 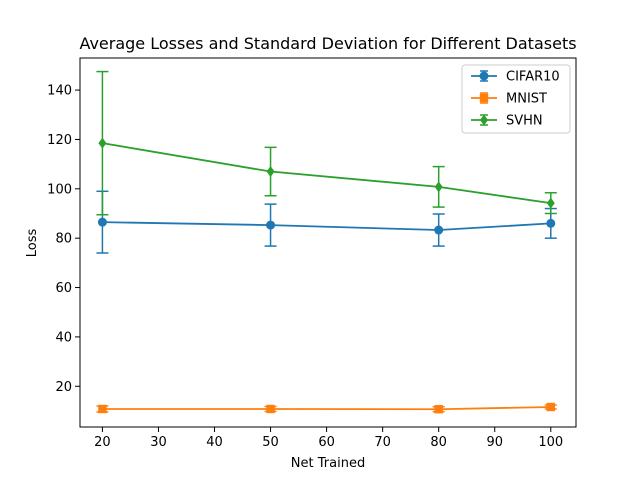 I want to click on y-axis: 20 40 60 80 100 120 140, so click(x=63, y=239).